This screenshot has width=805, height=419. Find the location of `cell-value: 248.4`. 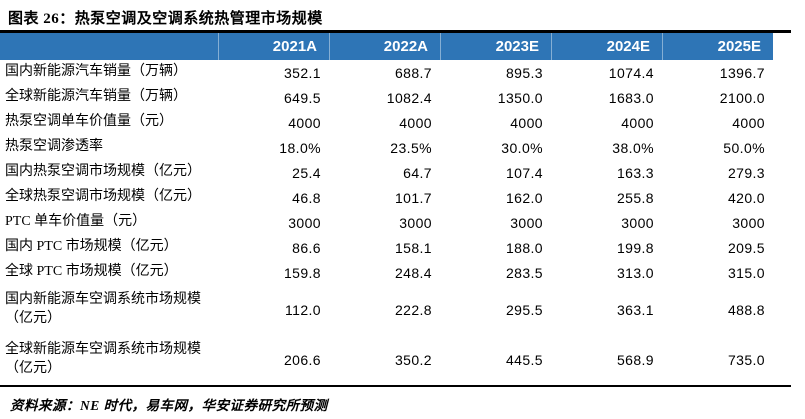

cell-value: 248.4 is located at coordinates (413, 272).